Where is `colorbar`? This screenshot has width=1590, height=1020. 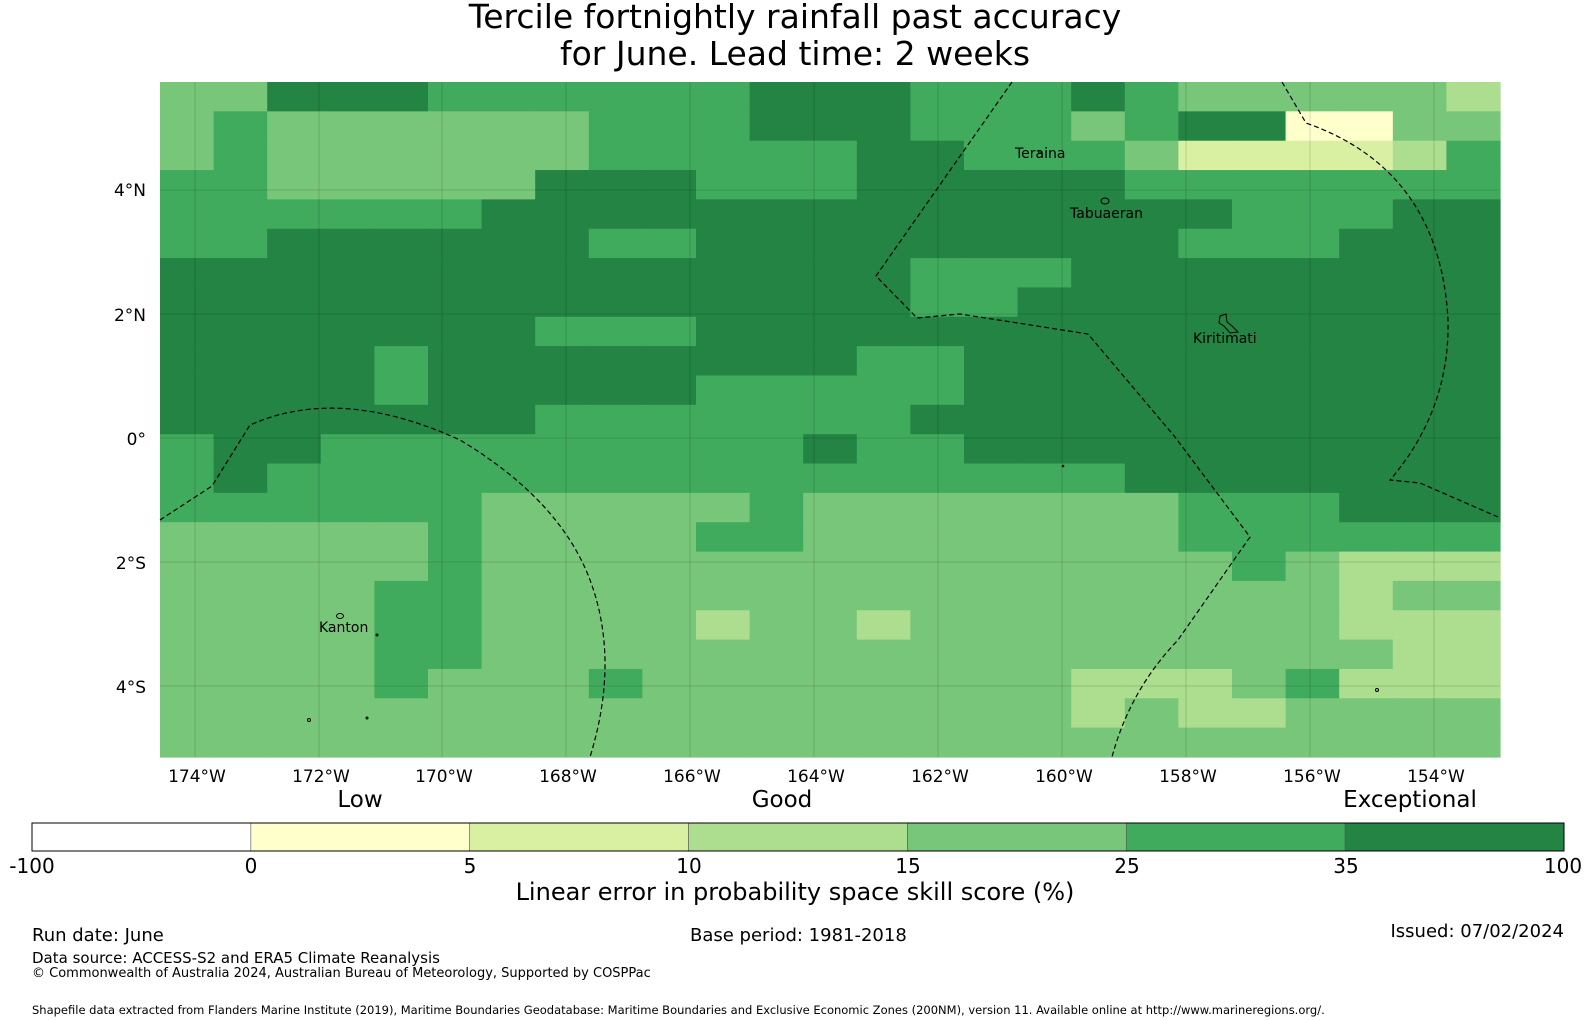
colorbar is located at coordinates (798, 837).